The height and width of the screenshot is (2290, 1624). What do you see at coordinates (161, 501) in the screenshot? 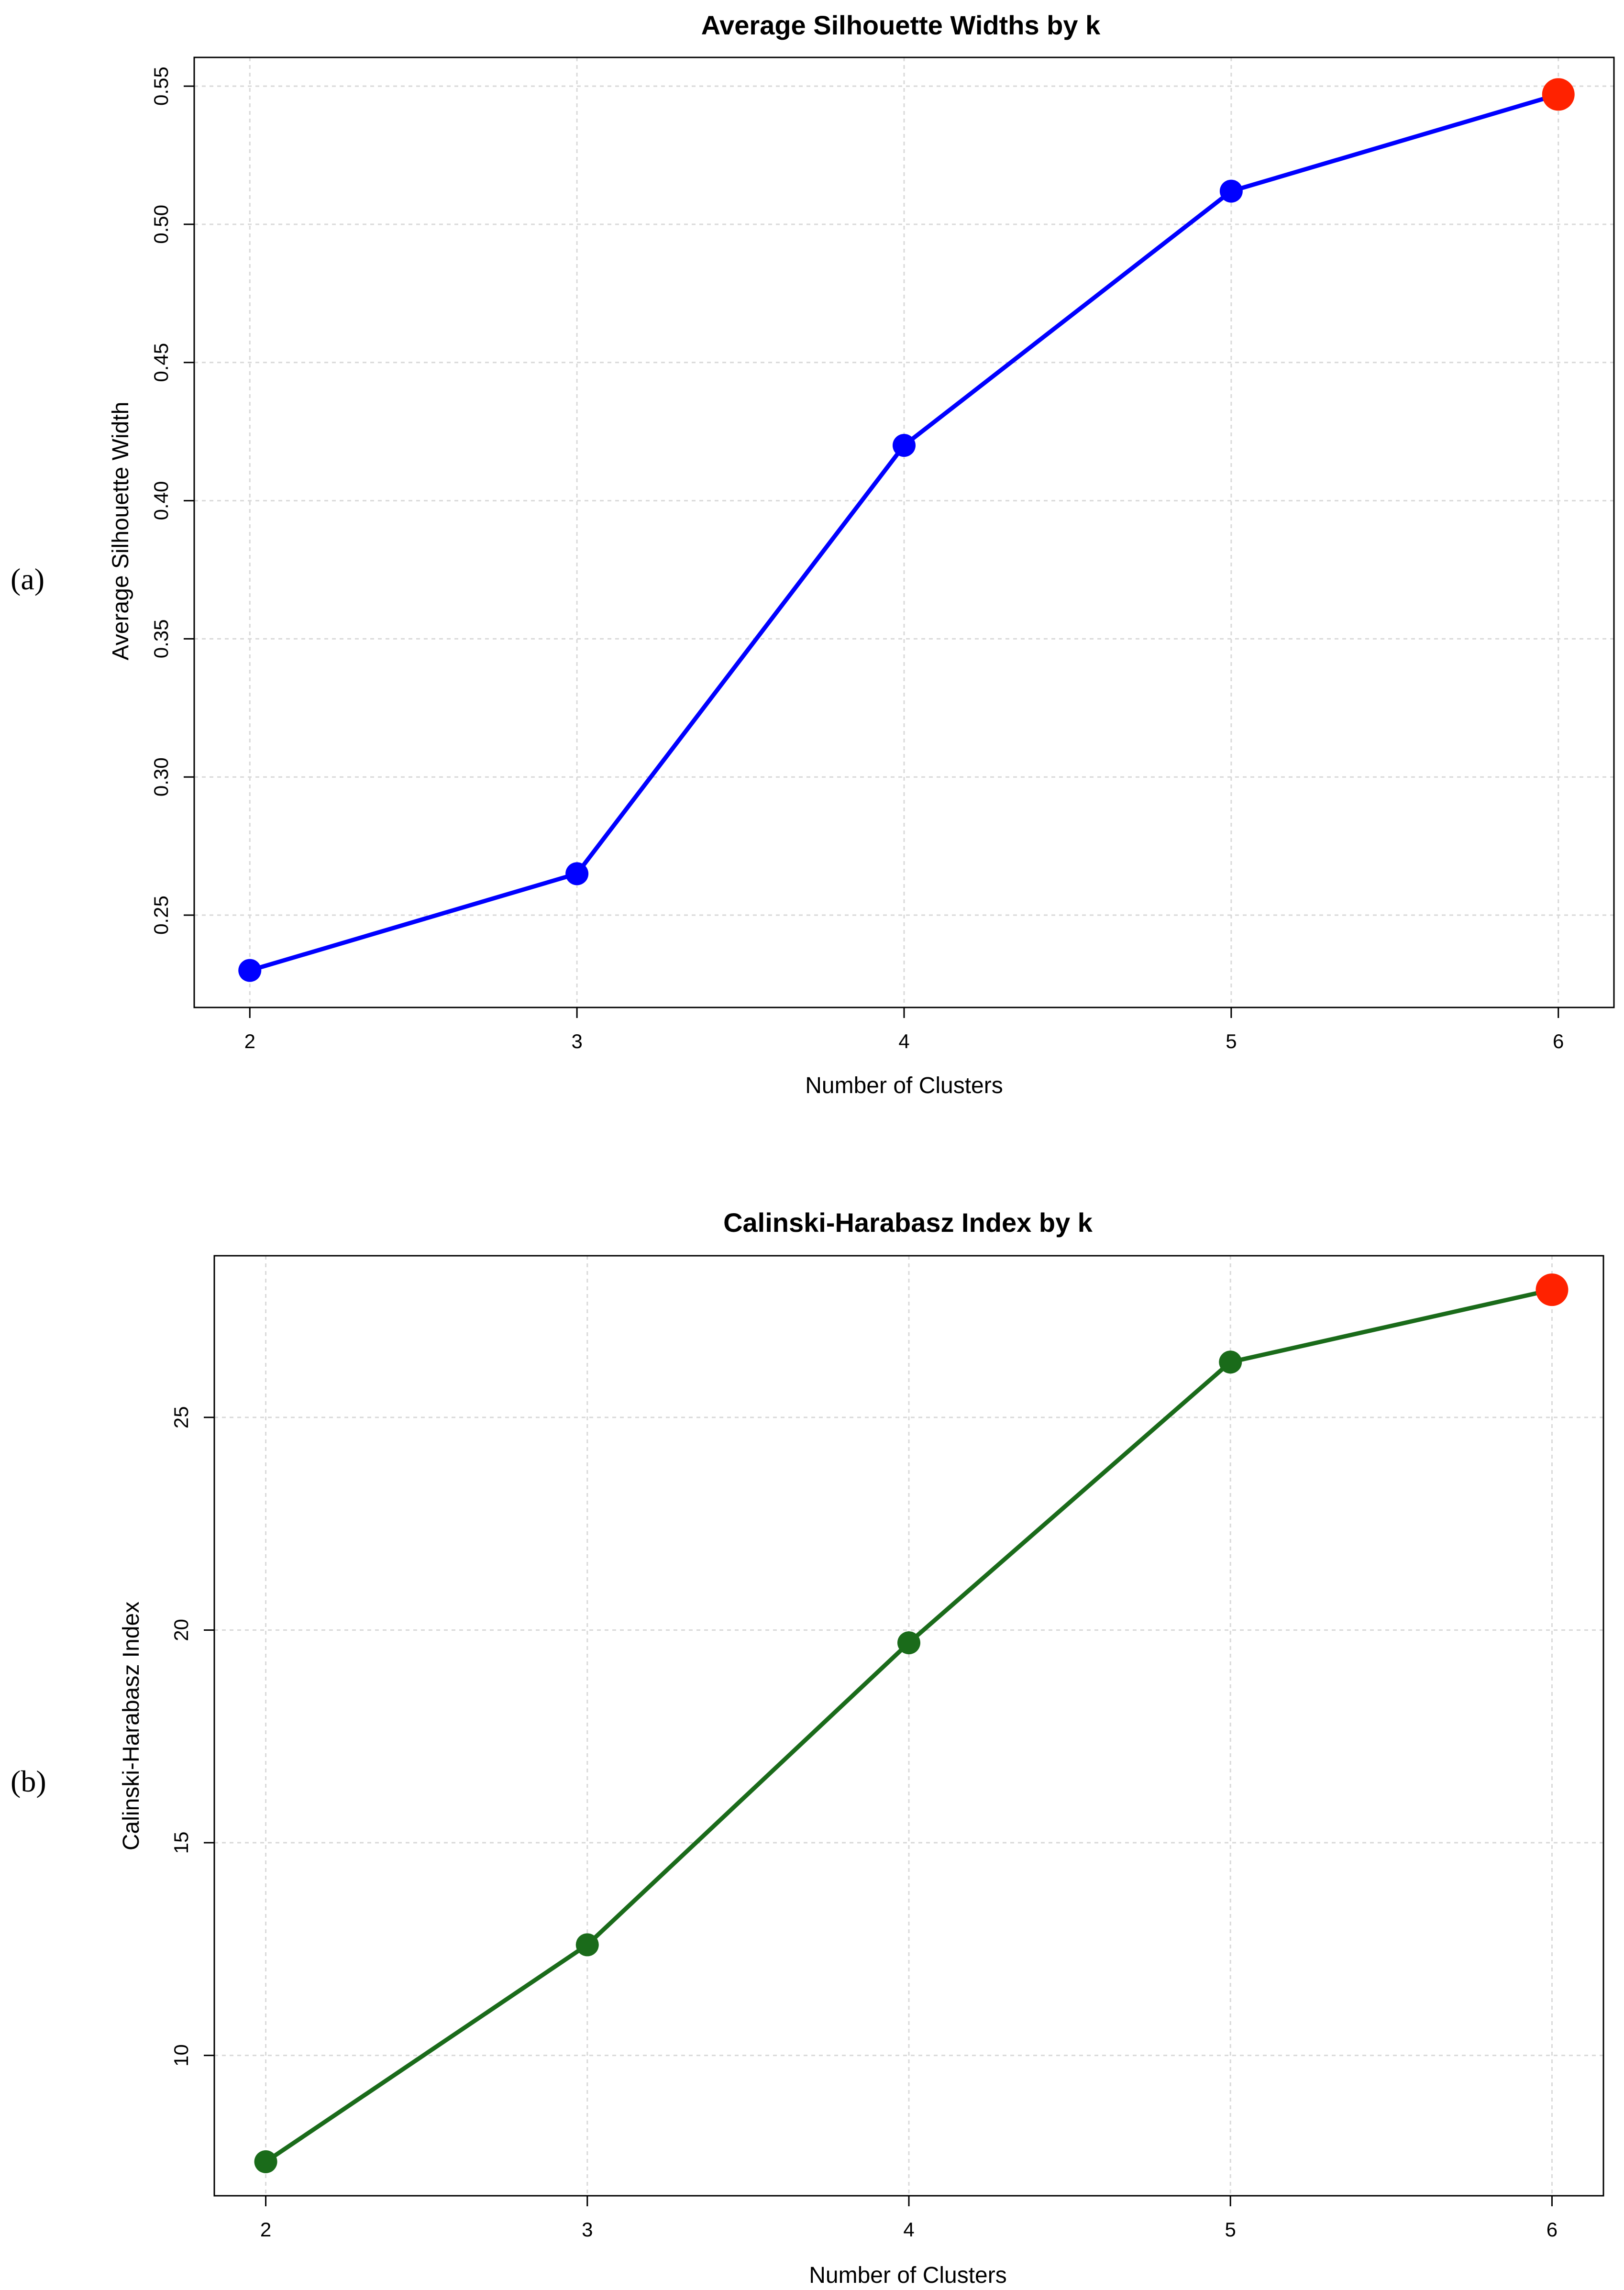
I see `y-tick-label: 0.40` at bounding box center [161, 501].